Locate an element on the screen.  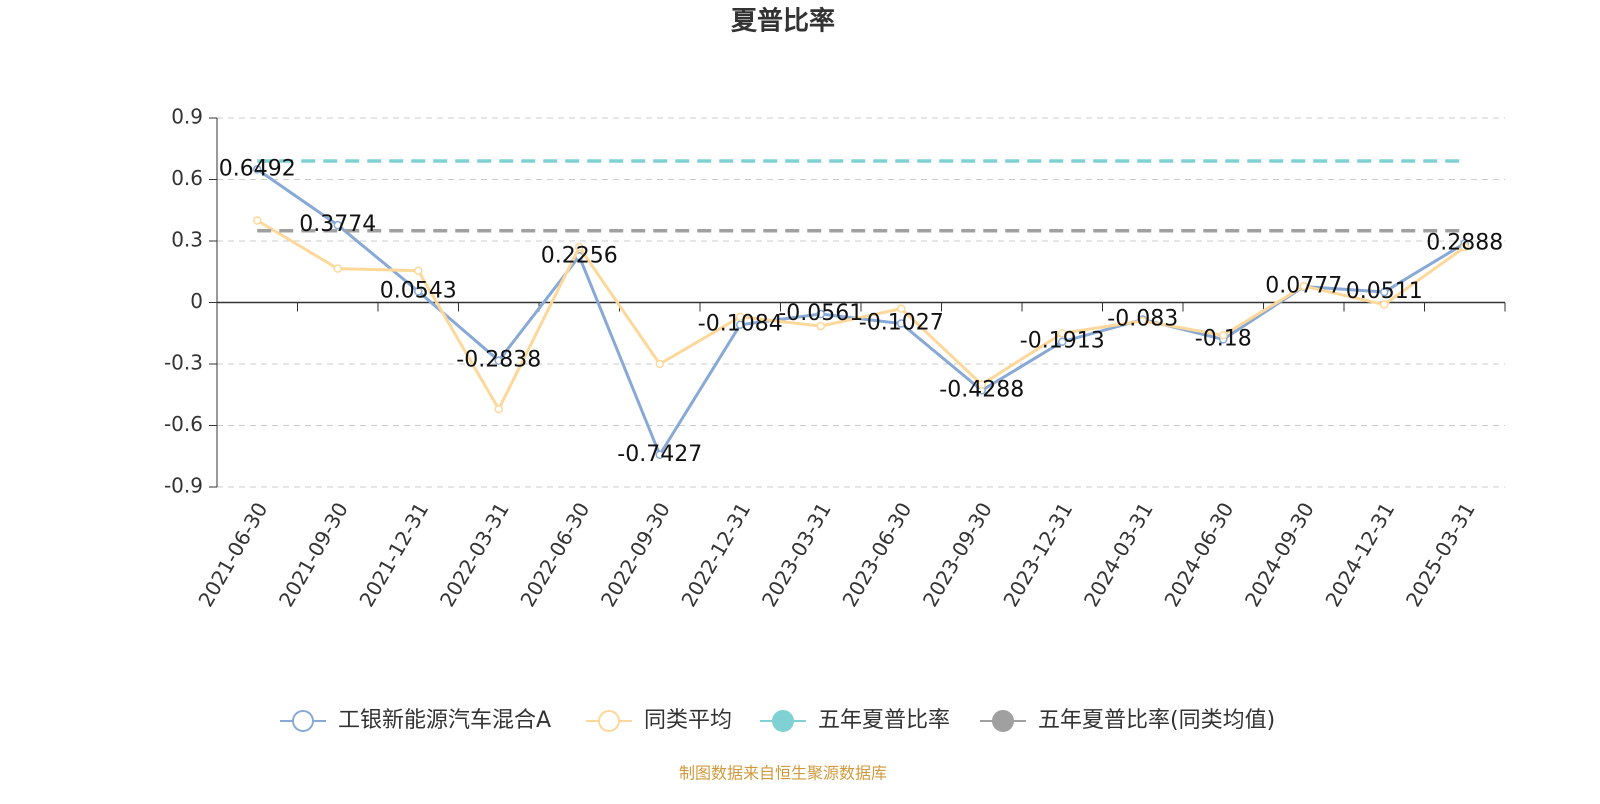
data-label: 0.2888 is located at coordinates (1464, 242).